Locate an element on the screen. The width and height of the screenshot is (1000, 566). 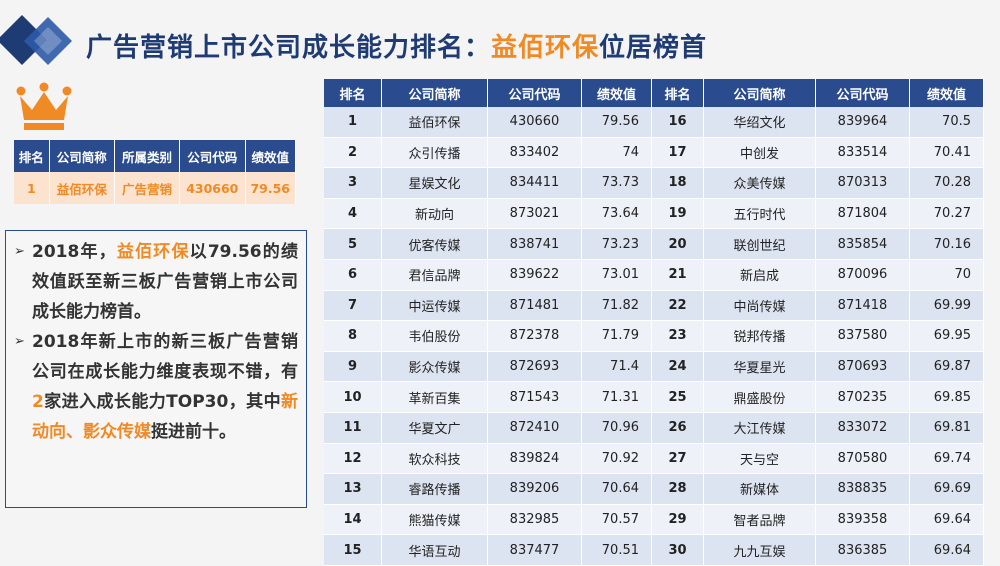
table-row: 2 众引传播 833402 74 17 中创发 833514 70.41 is located at coordinates (654, 153).